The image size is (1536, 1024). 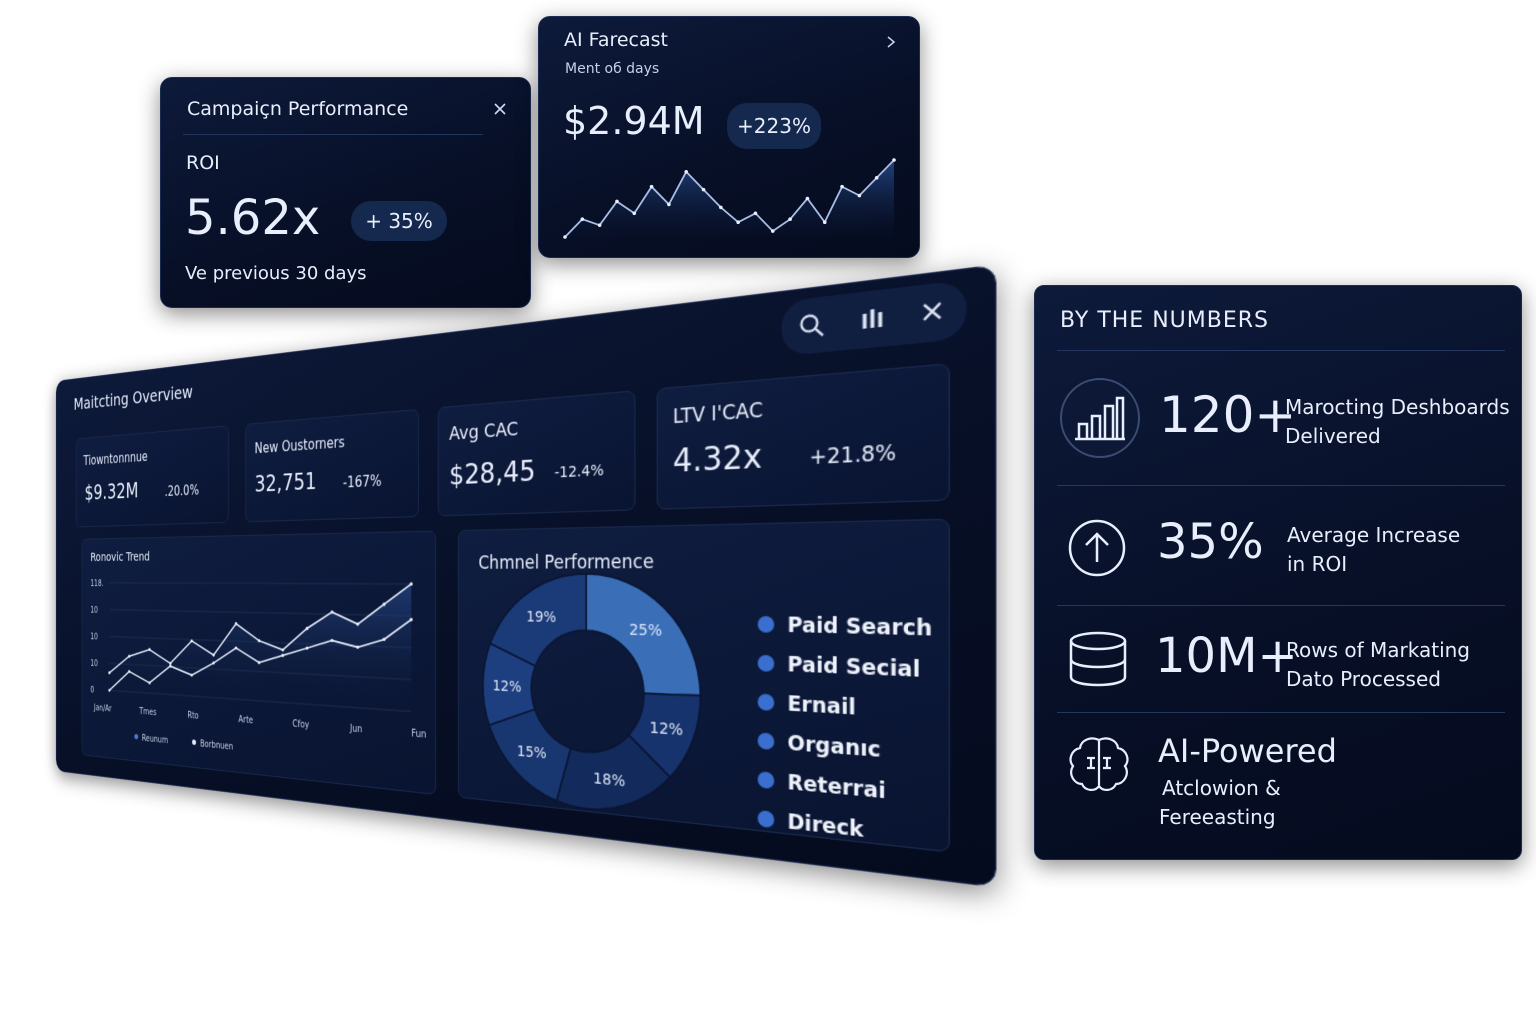 What do you see at coordinates (853, 456) in the screenshot?
I see `kpi-change: +21.8%` at bounding box center [853, 456].